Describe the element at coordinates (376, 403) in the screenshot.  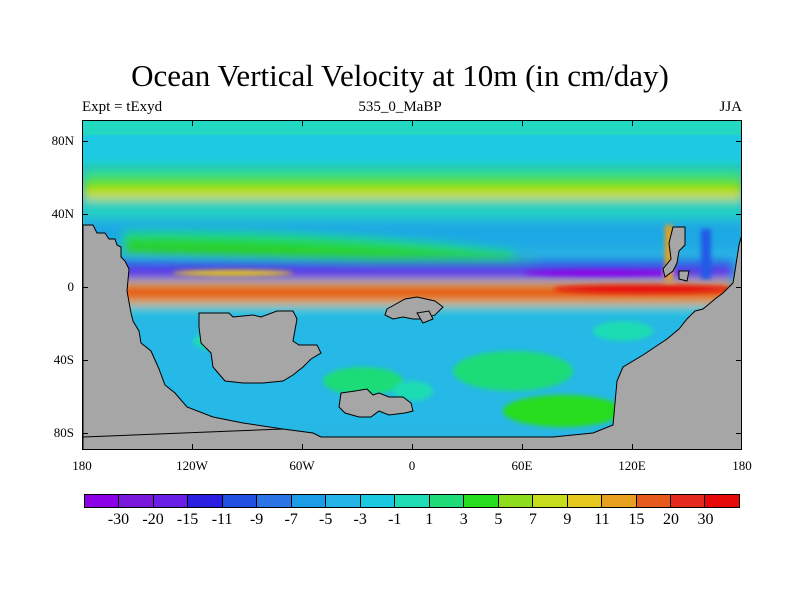
I see `land-island-south` at that location.